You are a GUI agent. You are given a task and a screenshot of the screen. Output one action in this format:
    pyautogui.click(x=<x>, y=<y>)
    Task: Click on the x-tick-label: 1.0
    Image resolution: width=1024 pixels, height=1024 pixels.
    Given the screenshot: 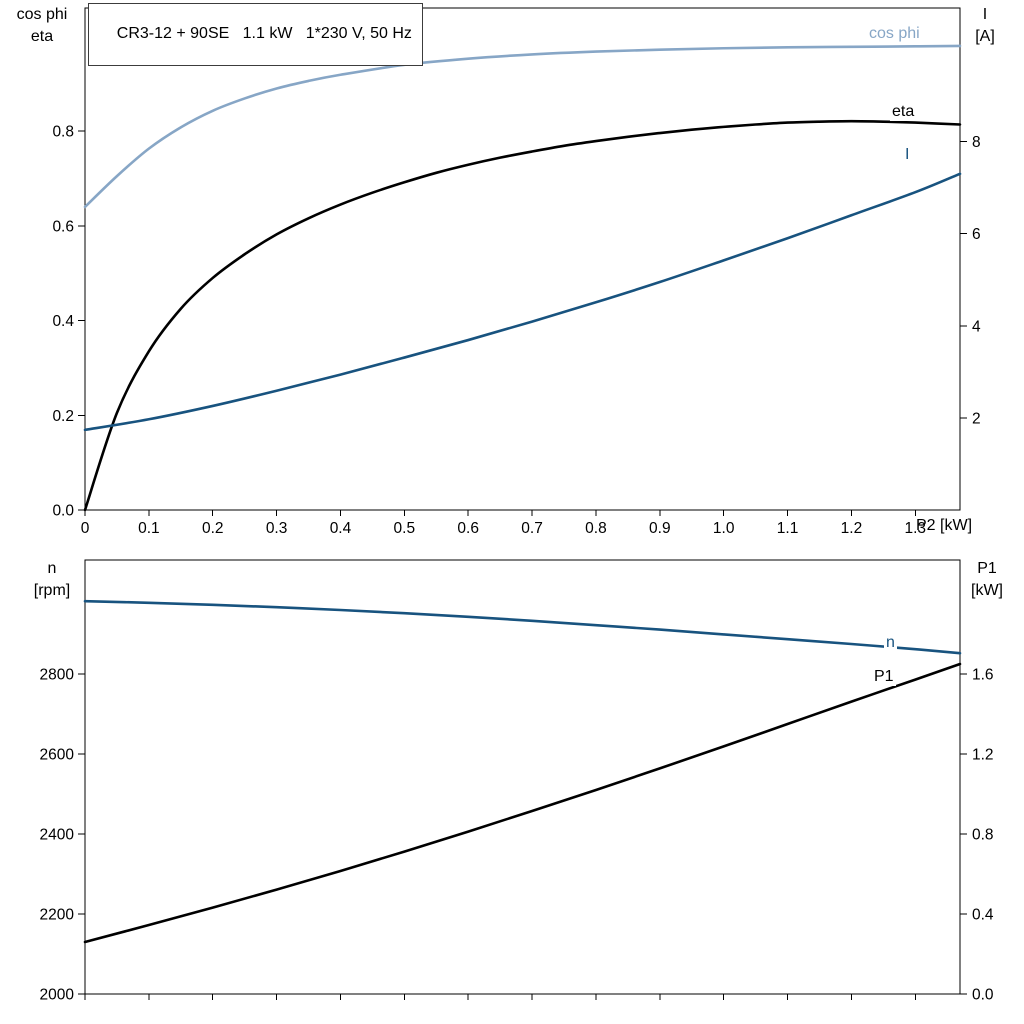 What is the action you would take?
    pyautogui.click(x=724, y=528)
    